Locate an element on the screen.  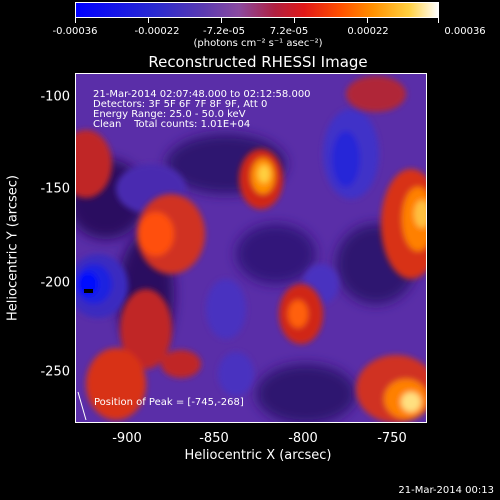
info-time-range: 21-Mar-2014 02:07:48.000 to 02:12:58.000 is located at coordinates (202, 94).